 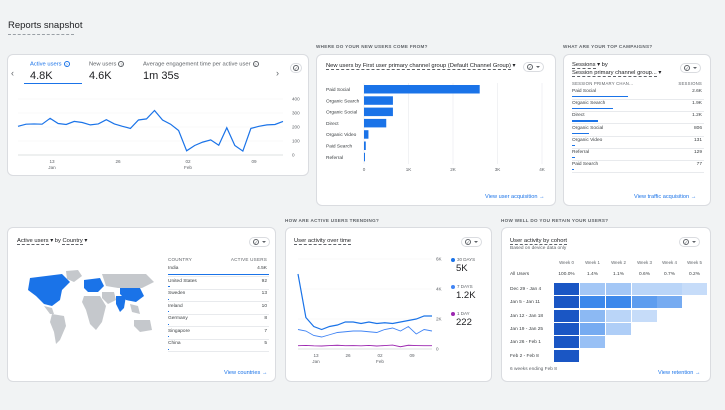 I want to click on chevron-left-icon: ‹, so click(x=12, y=73).